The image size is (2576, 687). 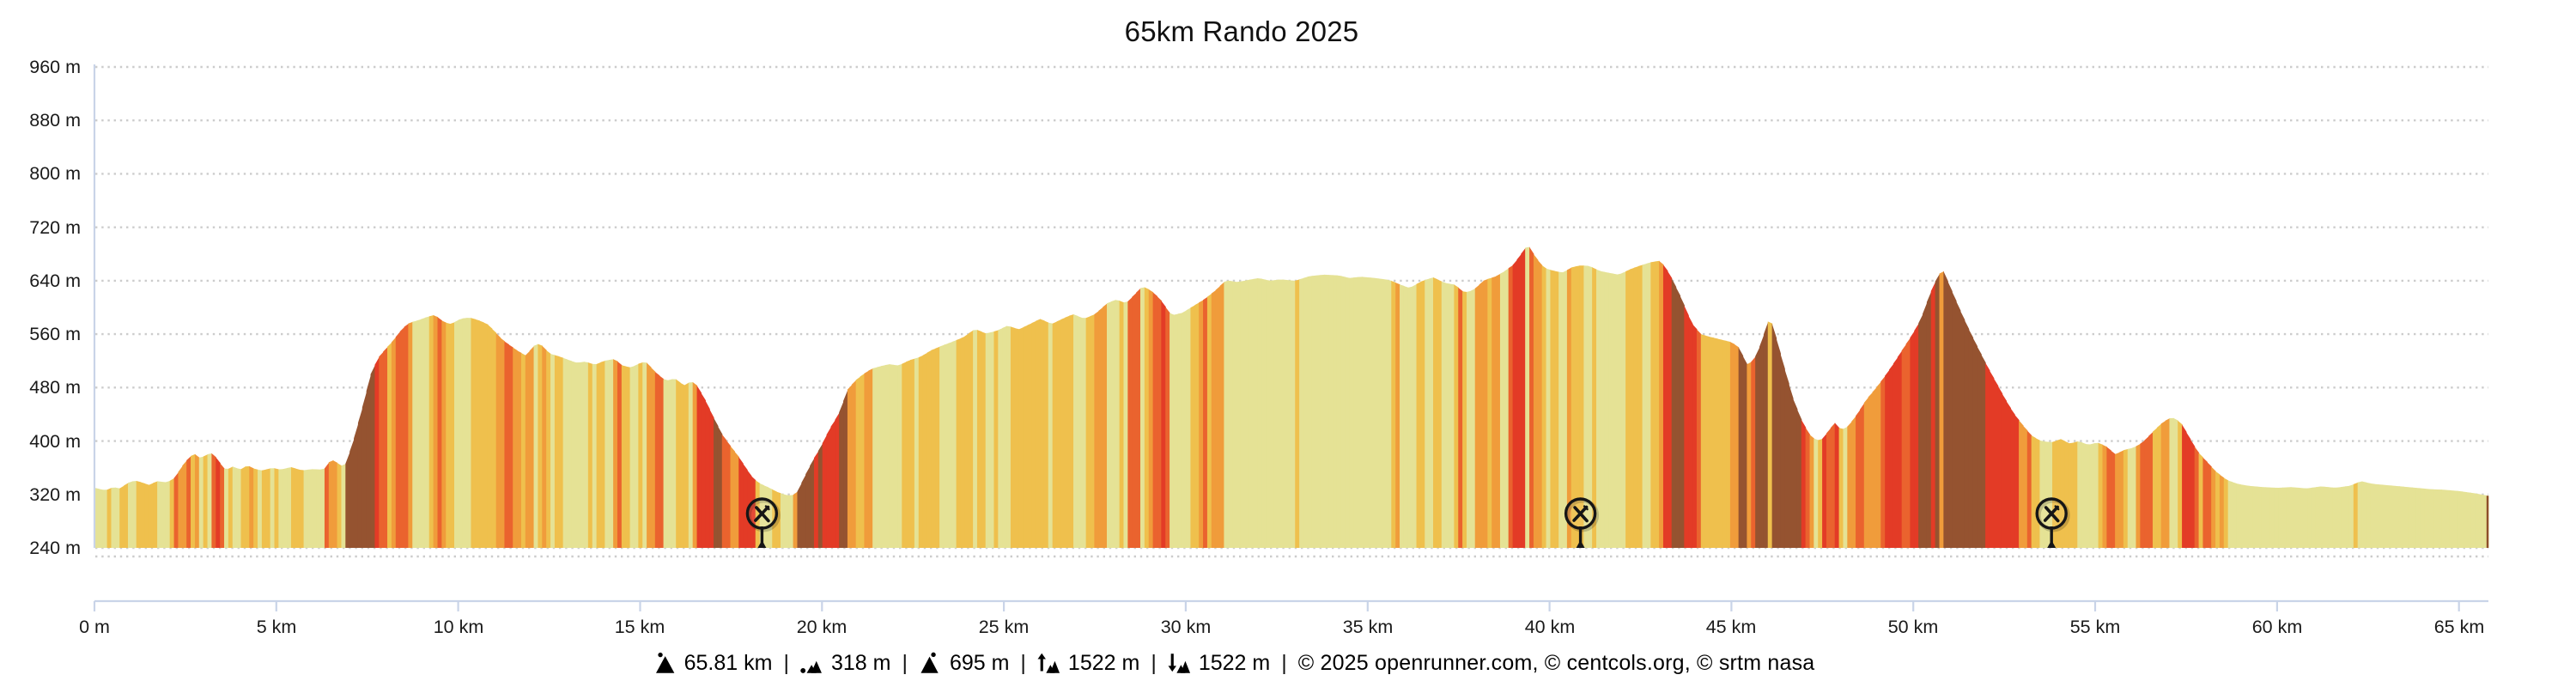 What do you see at coordinates (55, 173) in the screenshot?
I see `y-axis-label: 800 m` at bounding box center [55, 173].